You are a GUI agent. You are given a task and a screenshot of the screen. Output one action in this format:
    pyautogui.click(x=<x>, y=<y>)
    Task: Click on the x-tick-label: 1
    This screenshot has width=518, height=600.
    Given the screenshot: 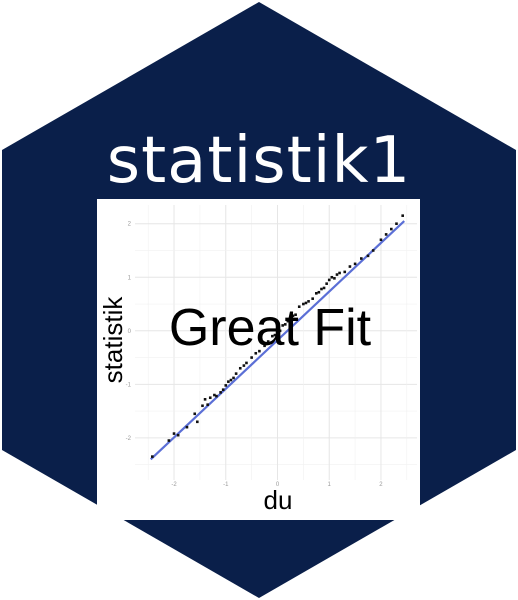 What is the action you would take?
    pyautogui.click(x=330, y=485)
    